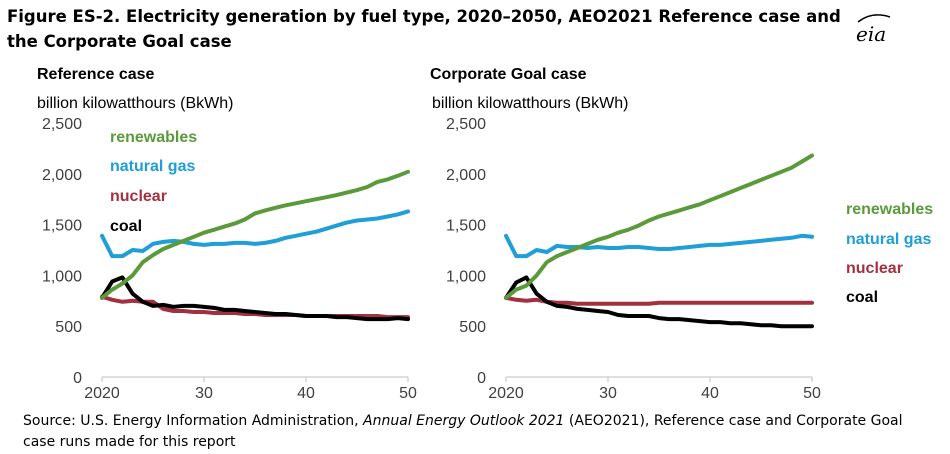 The height and width of the screenshot is (454, 950). I want to click on source-publication: Annual Energy Outlook 2021, so click(464, 421).